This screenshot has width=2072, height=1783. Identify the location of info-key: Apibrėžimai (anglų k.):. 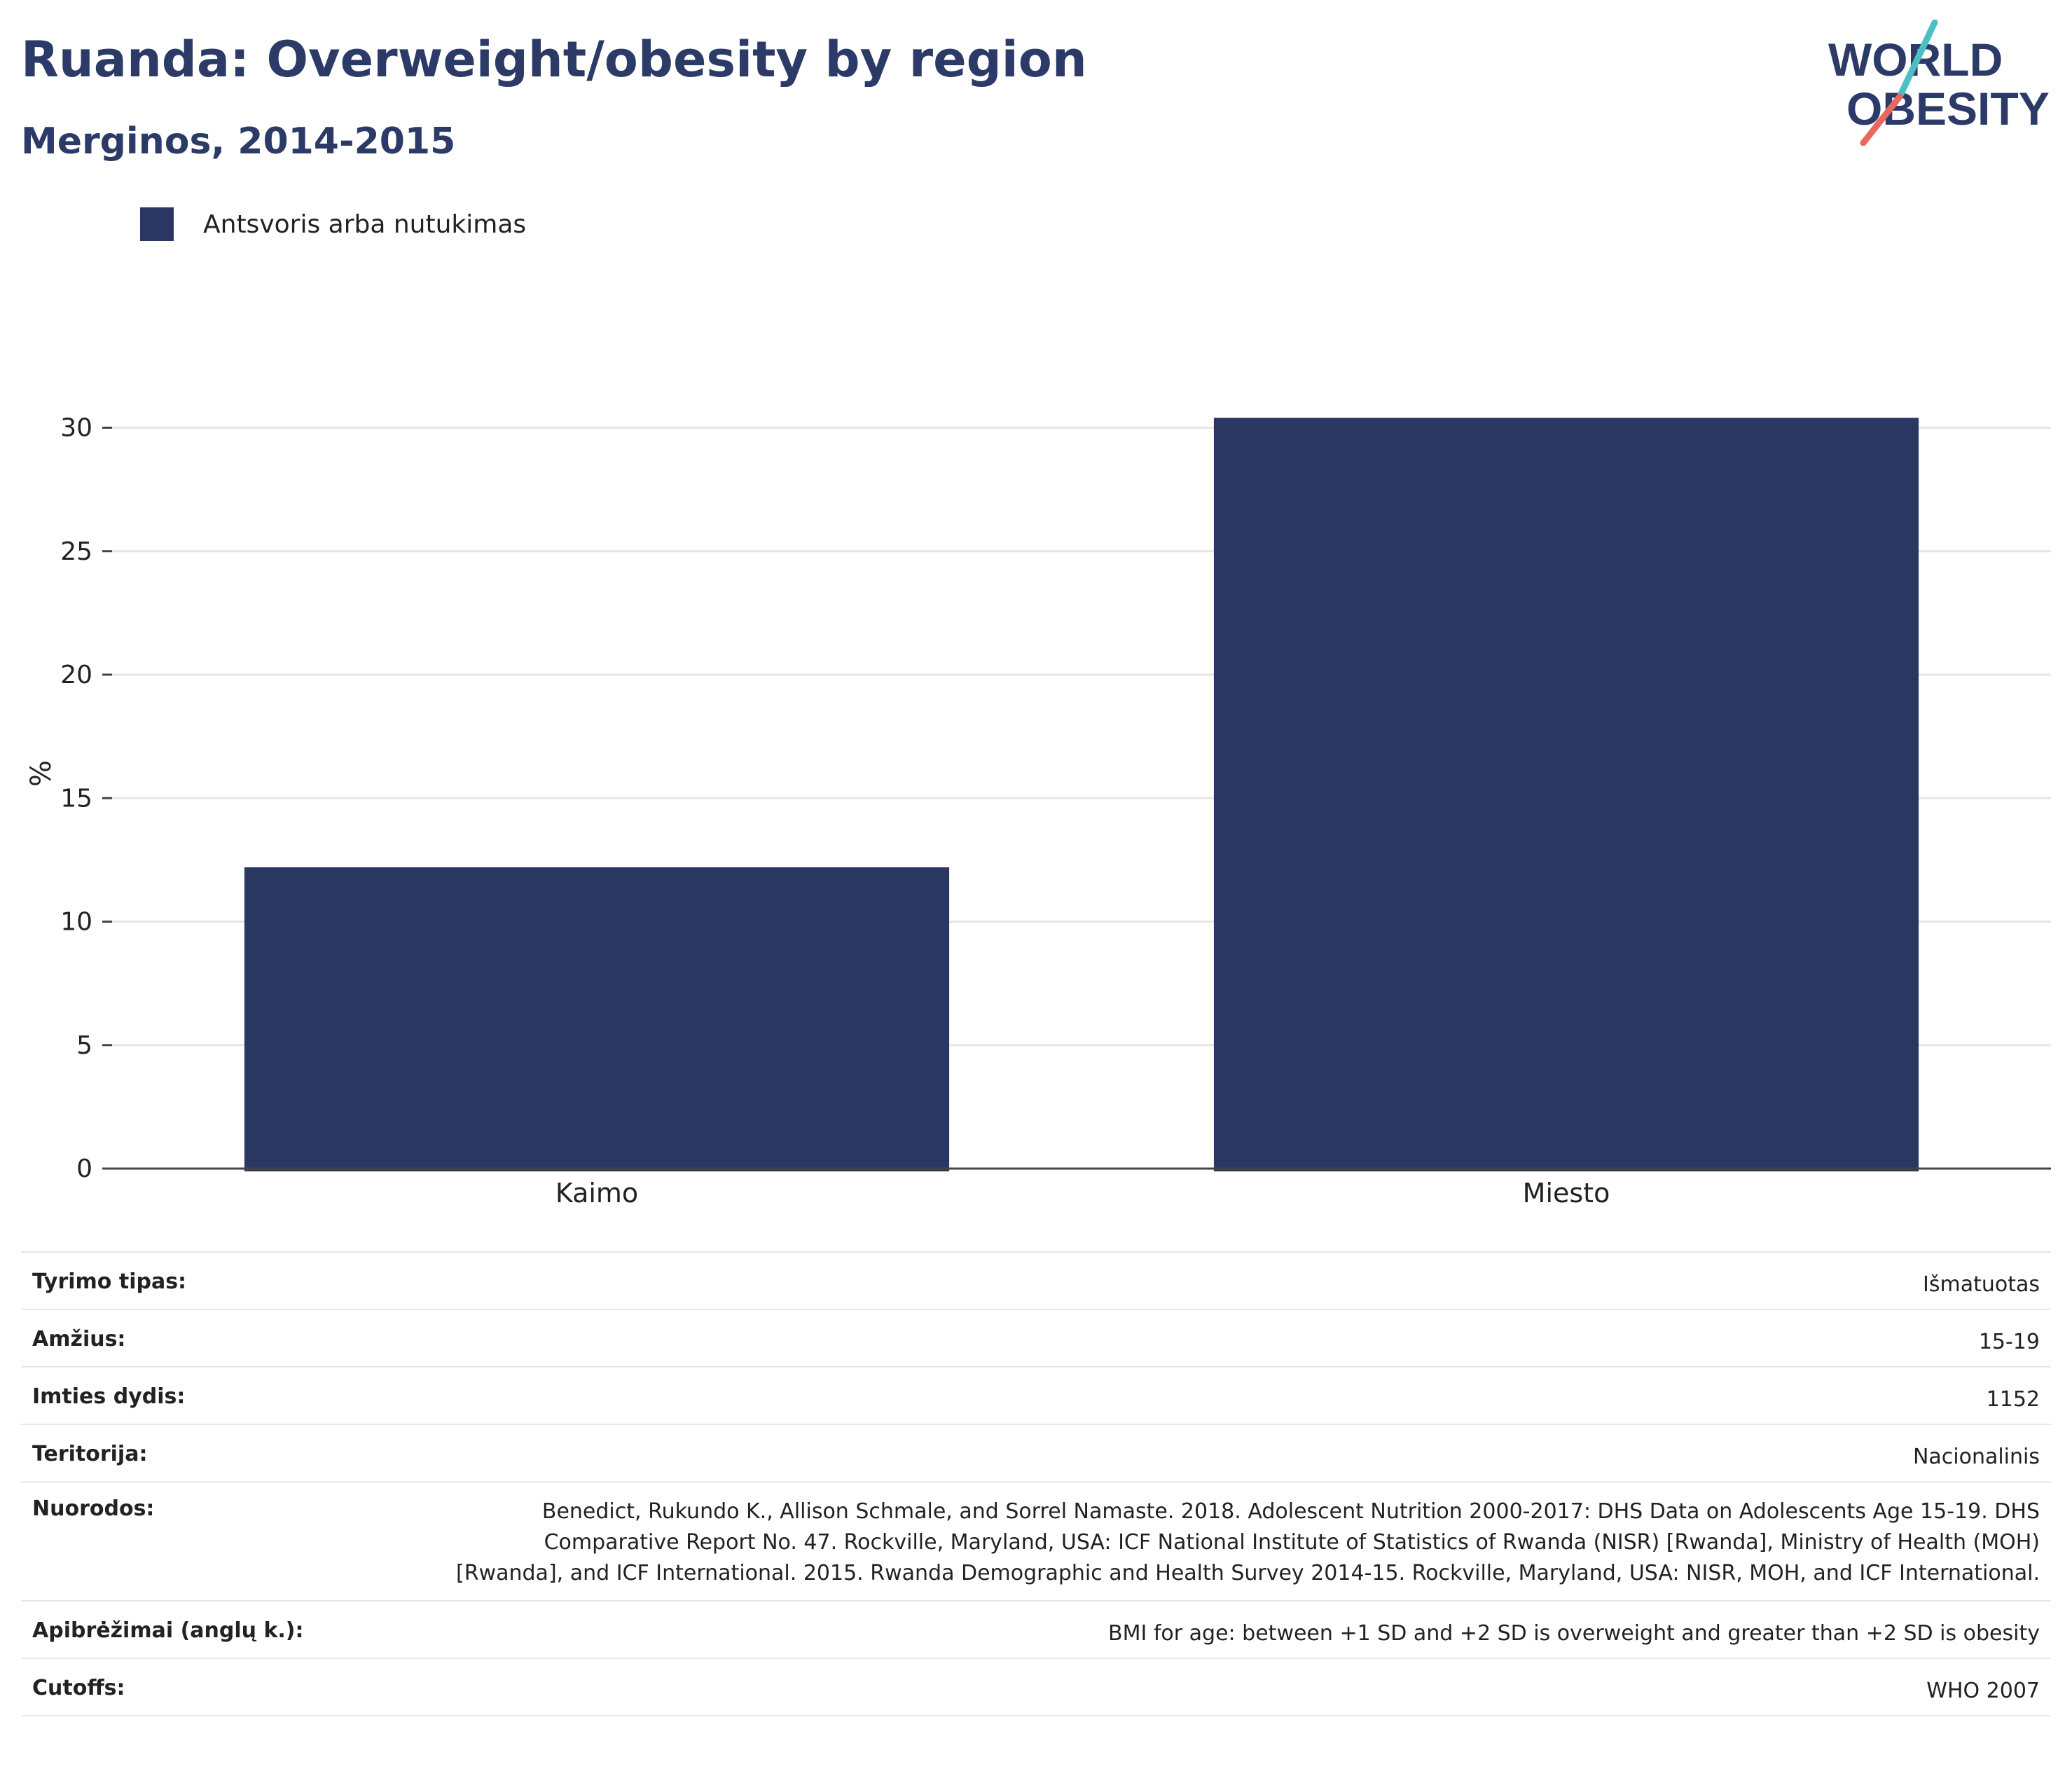
(229, 1629).